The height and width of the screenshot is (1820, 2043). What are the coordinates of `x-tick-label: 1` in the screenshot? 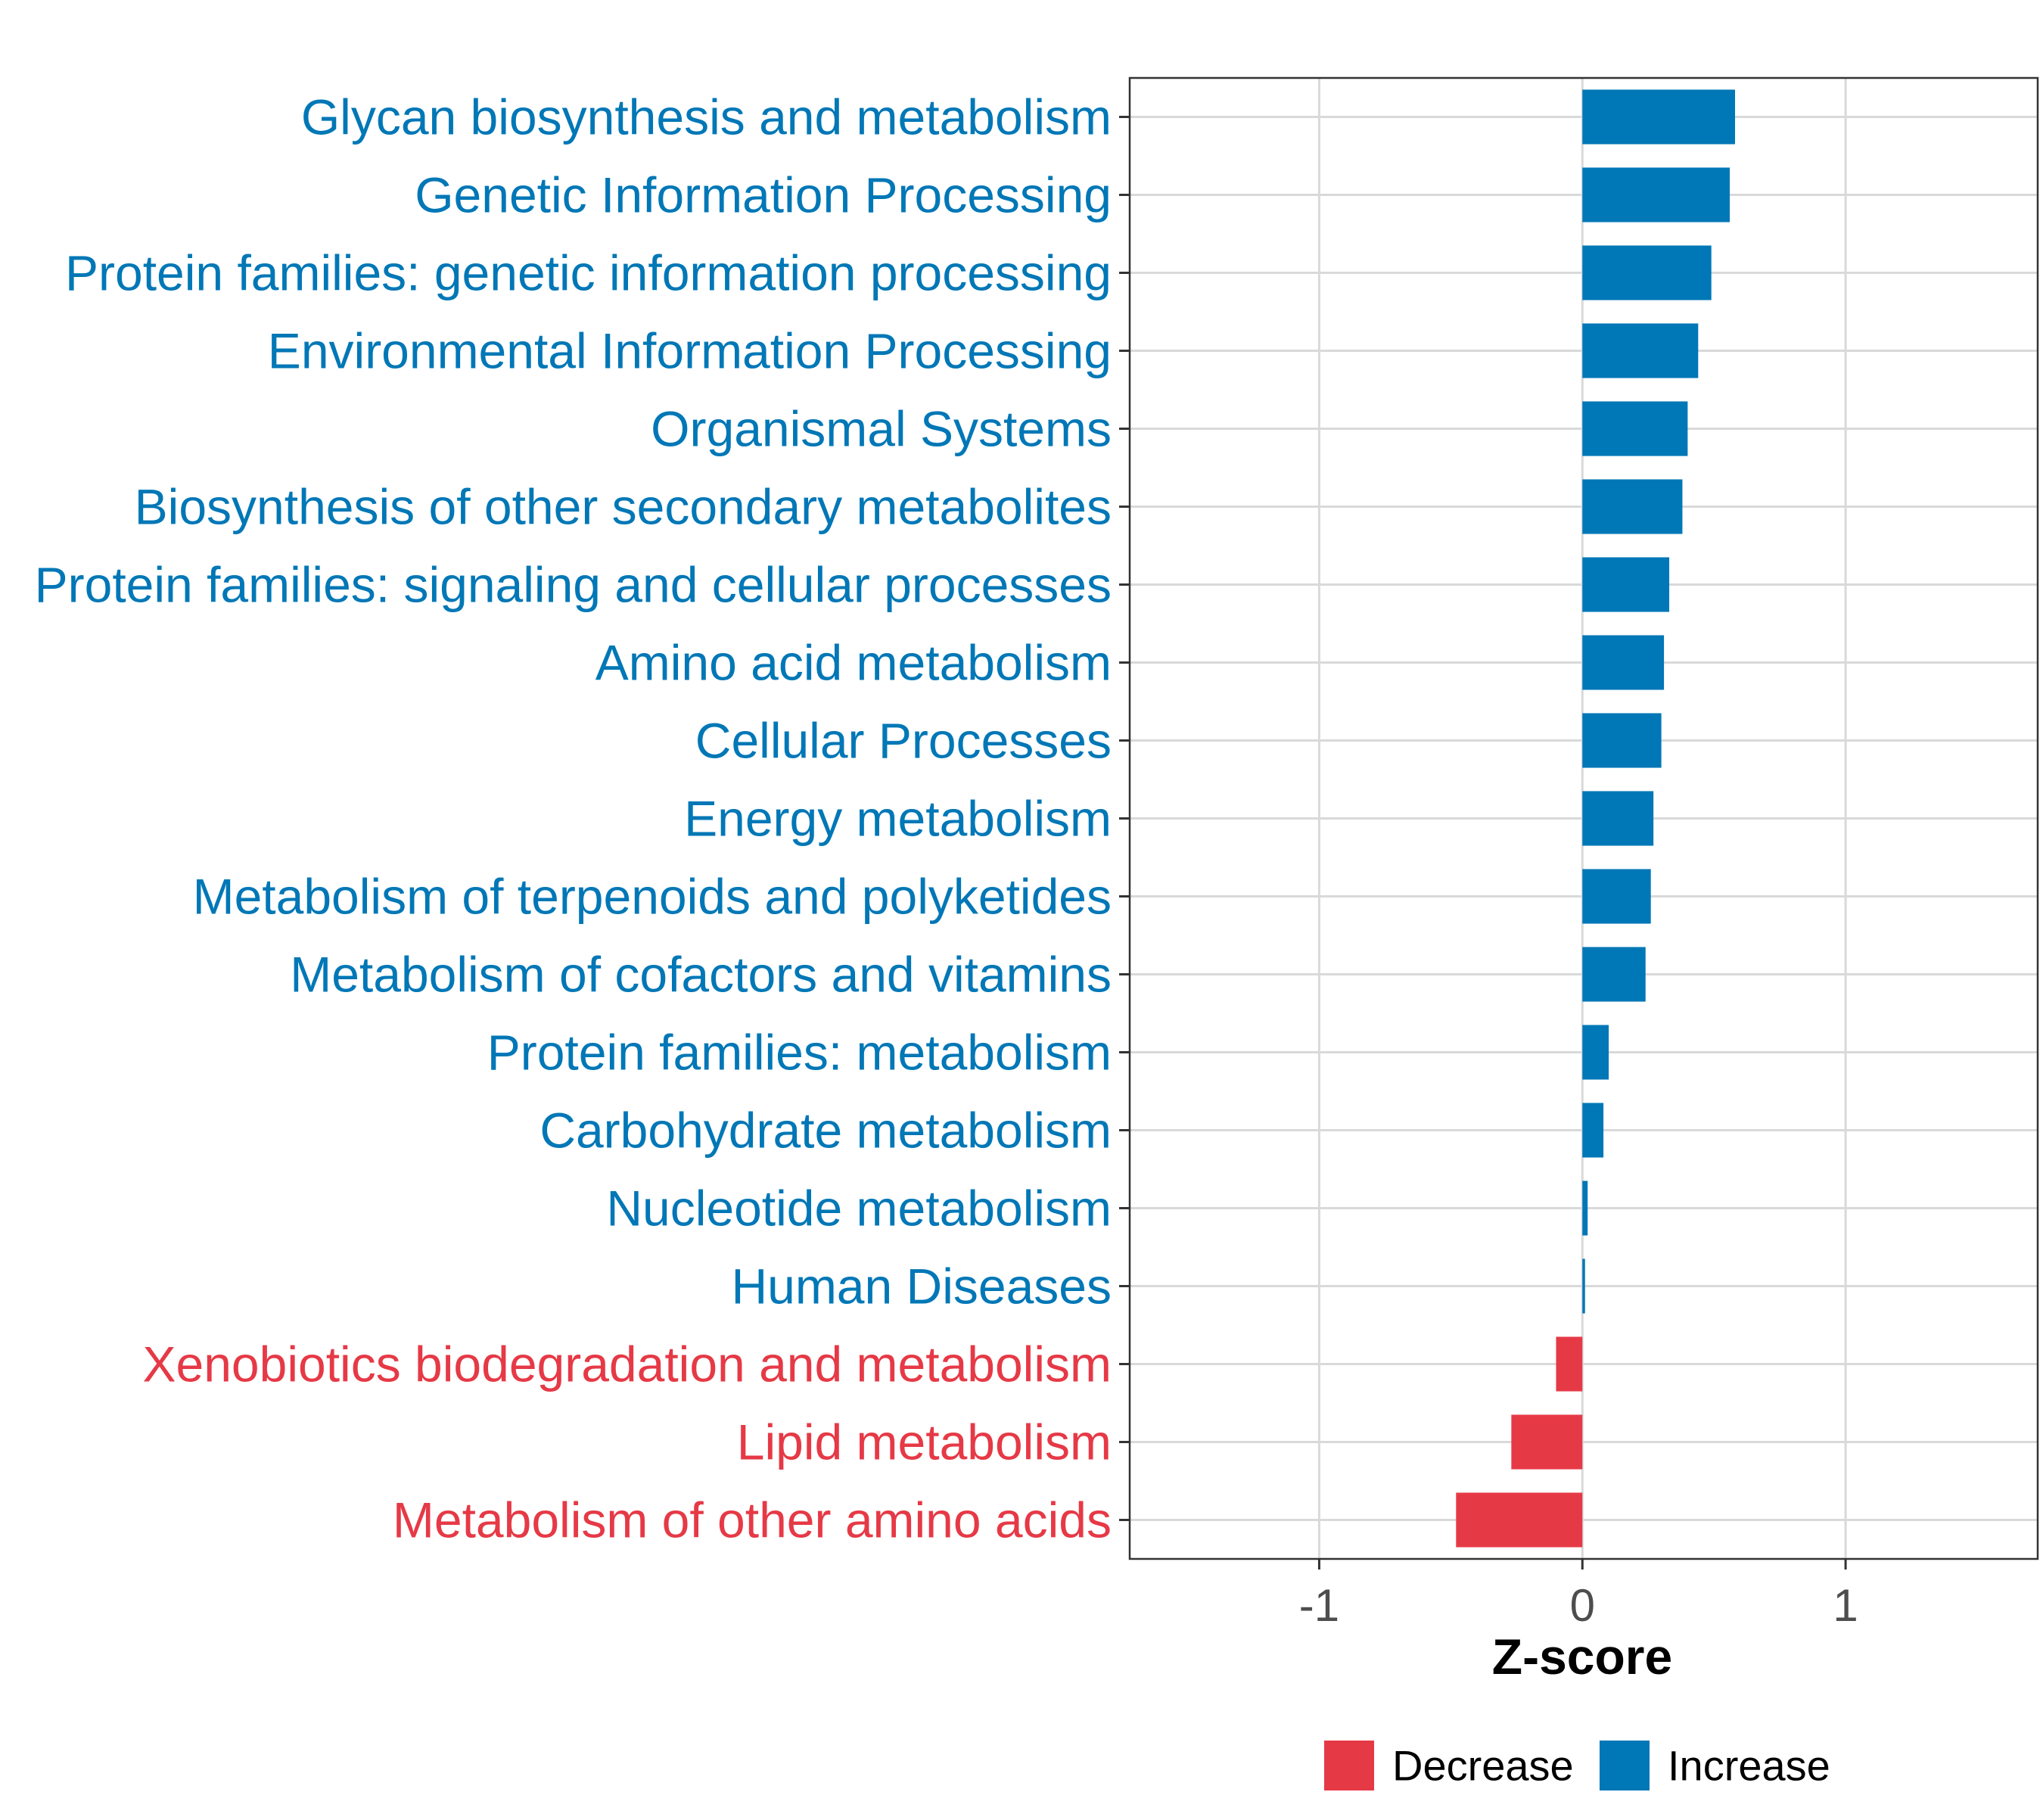 It's located at (1845, 1606).